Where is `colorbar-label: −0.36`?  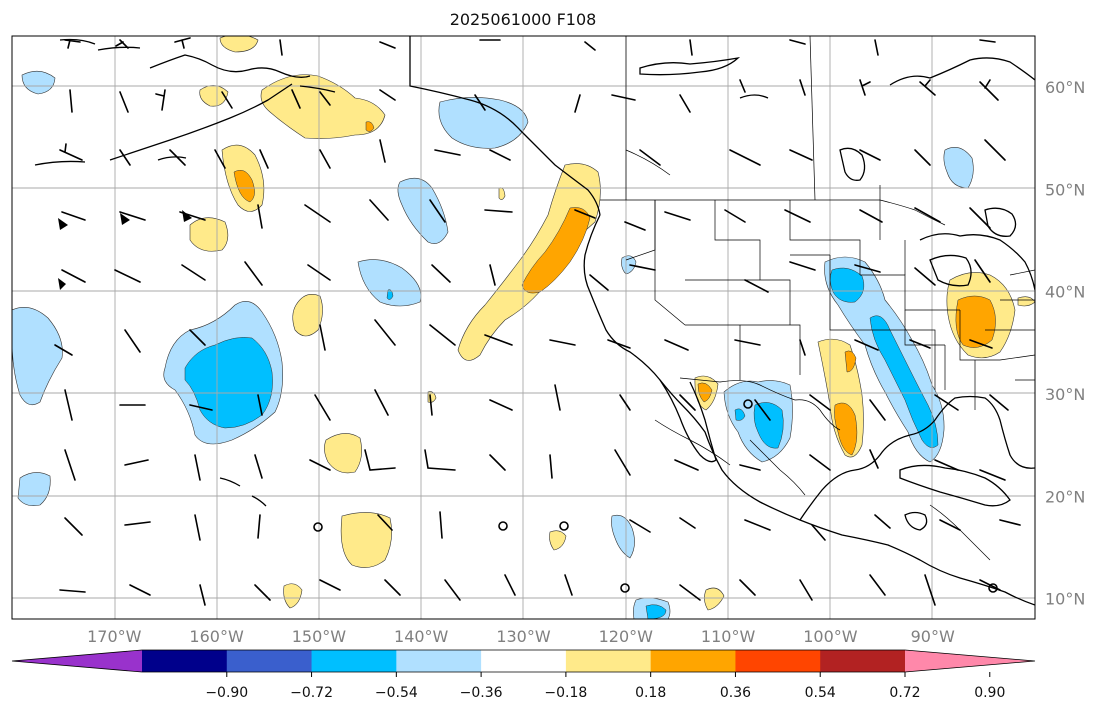 colorbar-label: −0.36 is located at coordinates (481, 693).